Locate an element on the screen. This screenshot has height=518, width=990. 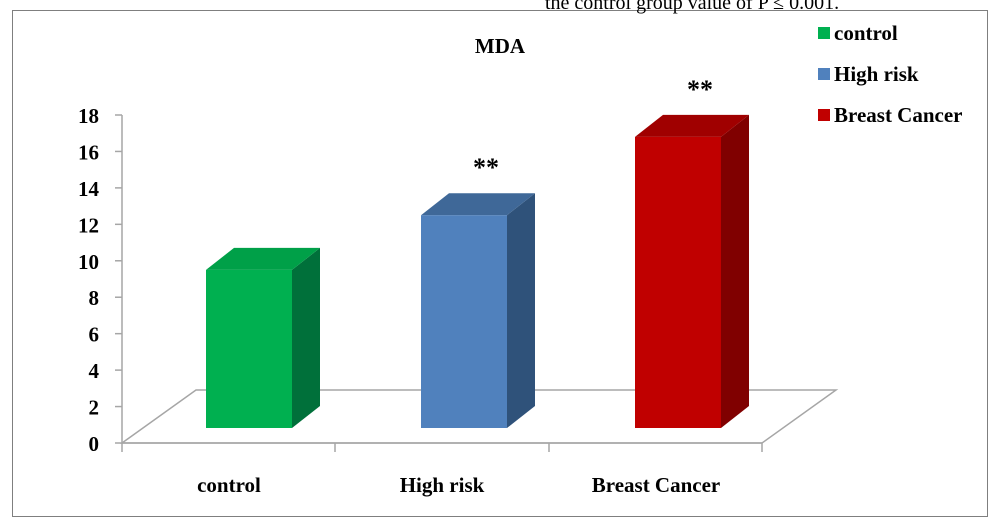
x-tick-label-1: High risk is located at coordinates (442, 485).